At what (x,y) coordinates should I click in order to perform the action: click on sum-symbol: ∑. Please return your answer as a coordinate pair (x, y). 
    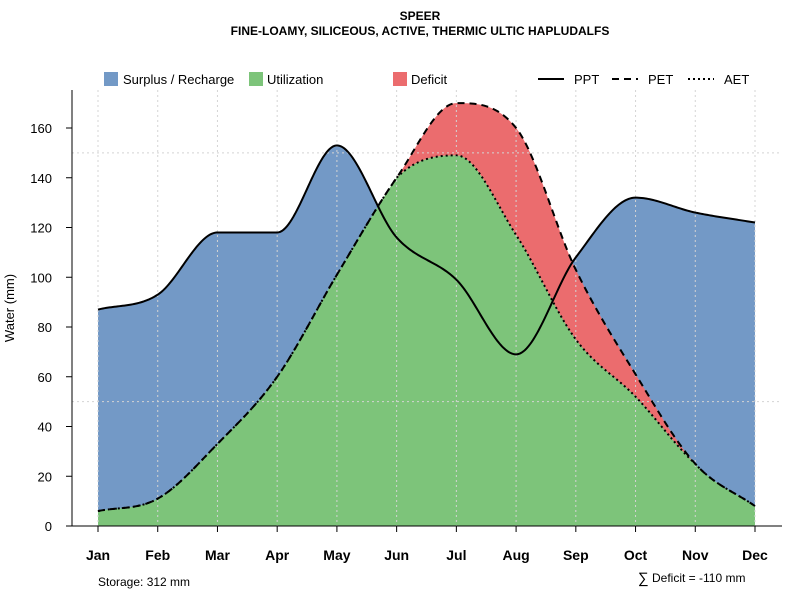
    Looking at the image, I should click on (643, 578).